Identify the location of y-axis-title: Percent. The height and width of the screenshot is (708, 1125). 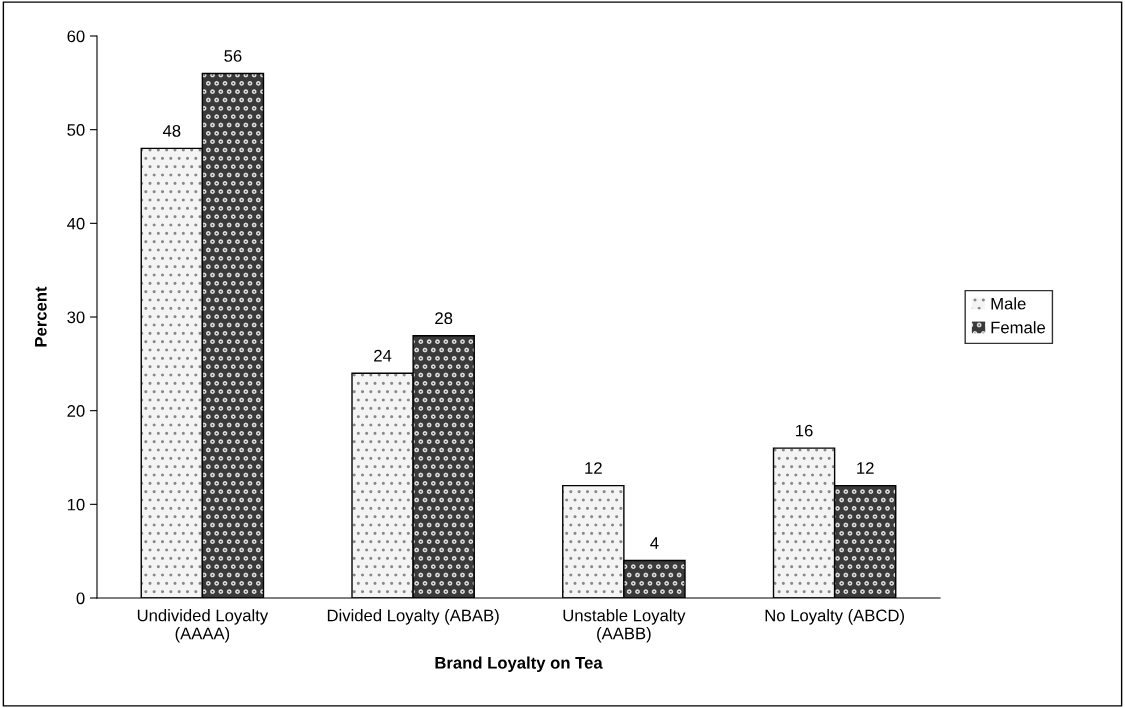
(41, 316).